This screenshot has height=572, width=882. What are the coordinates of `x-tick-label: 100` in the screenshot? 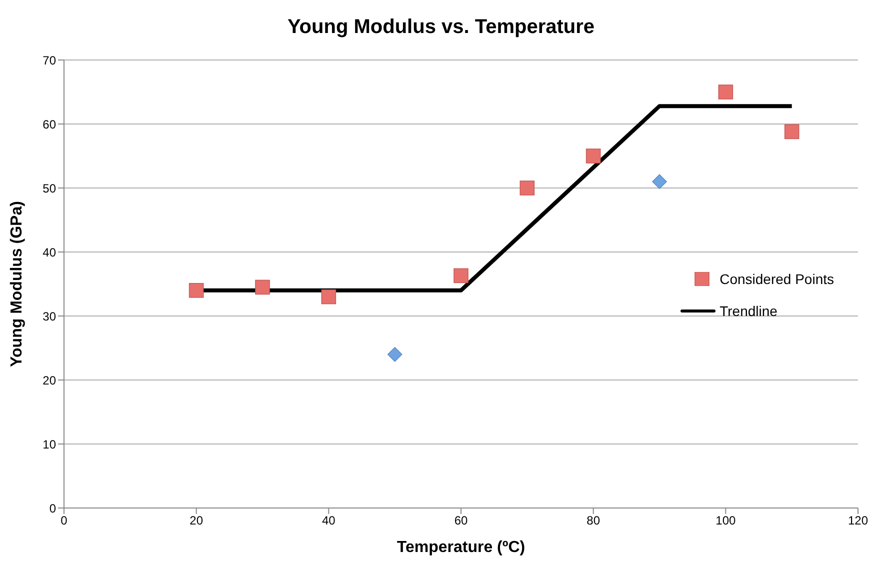 It's located at (726, 521).